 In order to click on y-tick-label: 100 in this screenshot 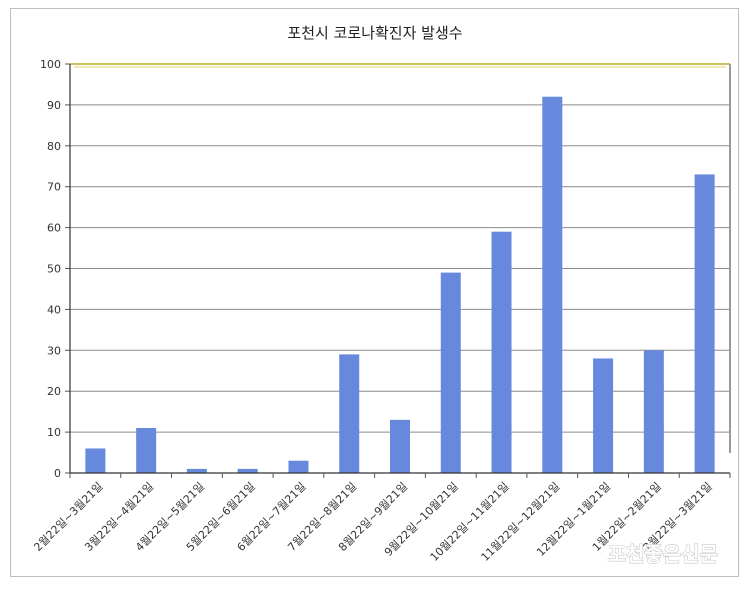, I will do `click(50, 64)`.